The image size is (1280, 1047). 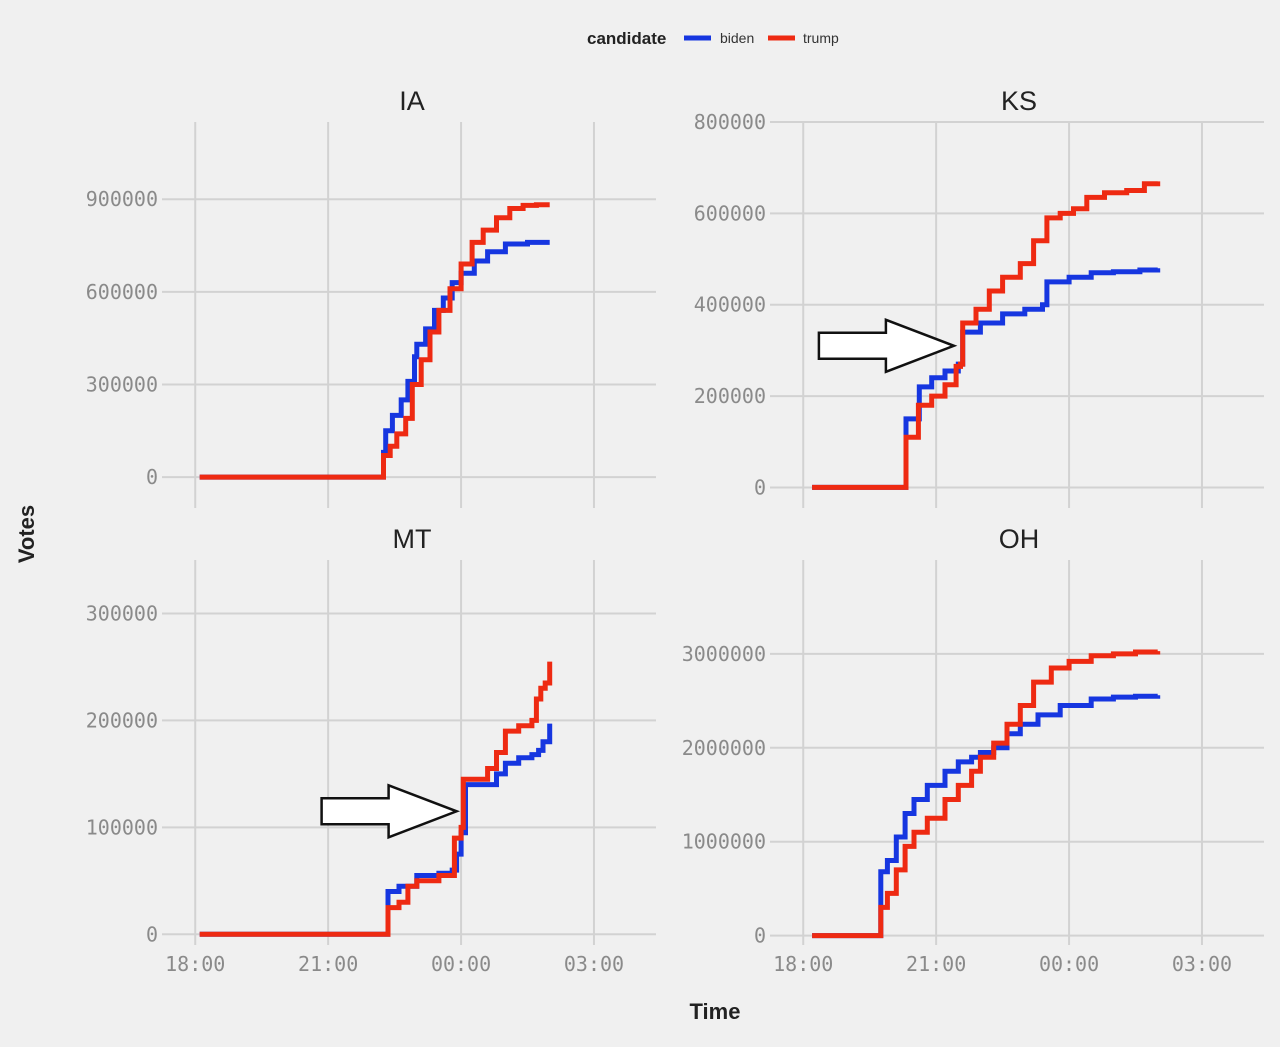 I want to click on y-tick-label: 1000000, so click(x=724, y=842).